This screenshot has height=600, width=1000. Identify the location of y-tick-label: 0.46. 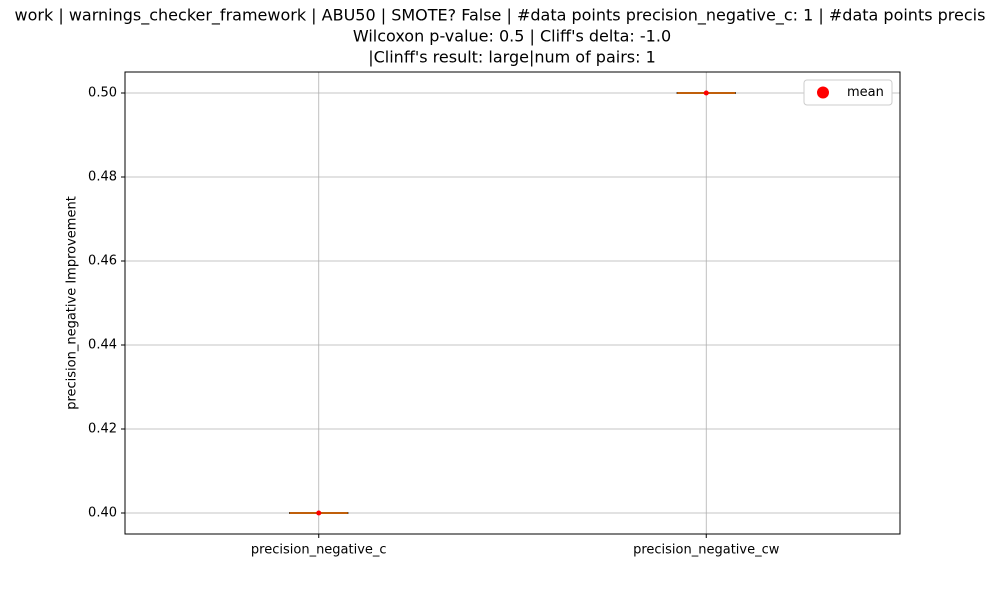
(102, 261).